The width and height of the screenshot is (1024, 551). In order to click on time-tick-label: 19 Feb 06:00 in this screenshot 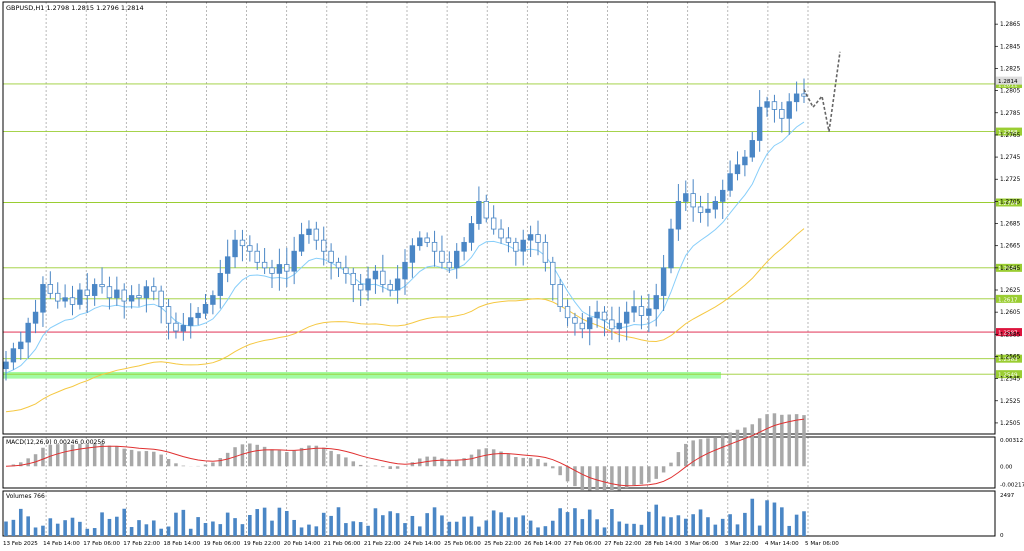, I will do `click(222, 544)`.